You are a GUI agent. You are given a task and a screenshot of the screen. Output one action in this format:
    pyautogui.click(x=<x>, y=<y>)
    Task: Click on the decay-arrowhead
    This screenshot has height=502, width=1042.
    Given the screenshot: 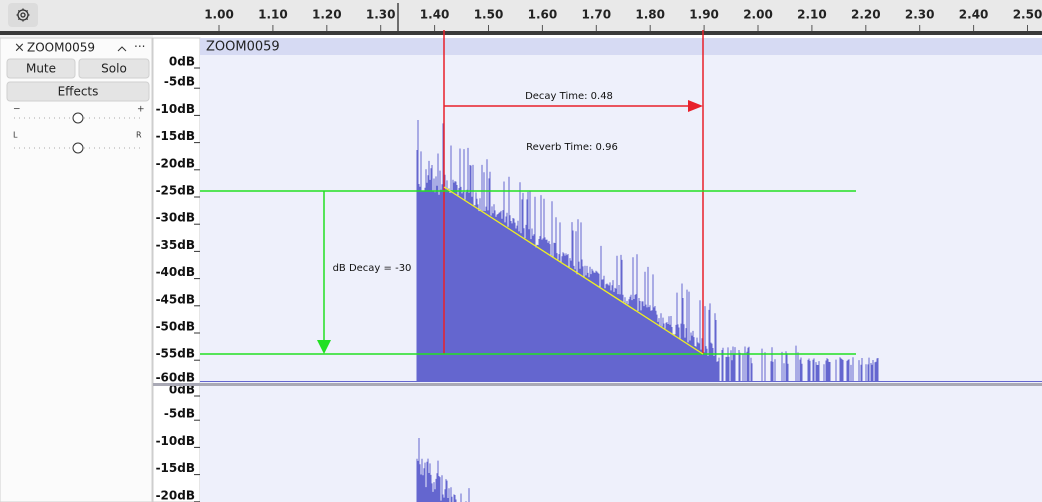 What is the action you would take?
    pyautogui.click(x=695, y=106)
    